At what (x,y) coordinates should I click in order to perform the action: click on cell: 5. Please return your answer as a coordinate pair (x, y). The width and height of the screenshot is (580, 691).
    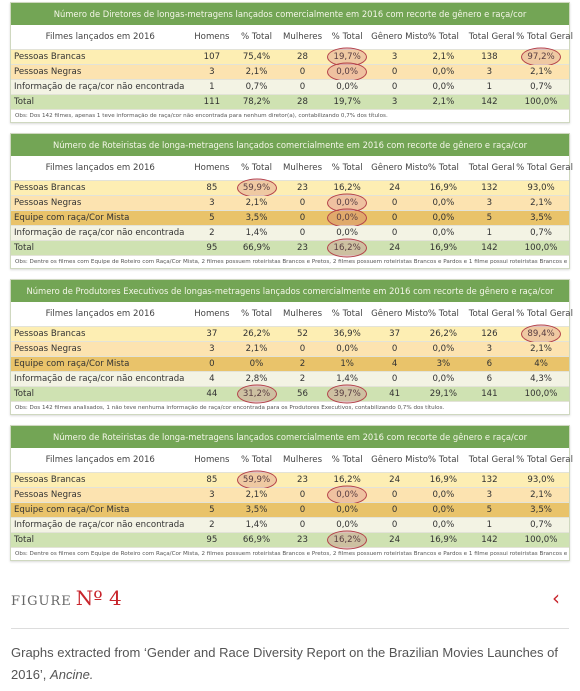
    Looking at the image, I should click on (489, 218).